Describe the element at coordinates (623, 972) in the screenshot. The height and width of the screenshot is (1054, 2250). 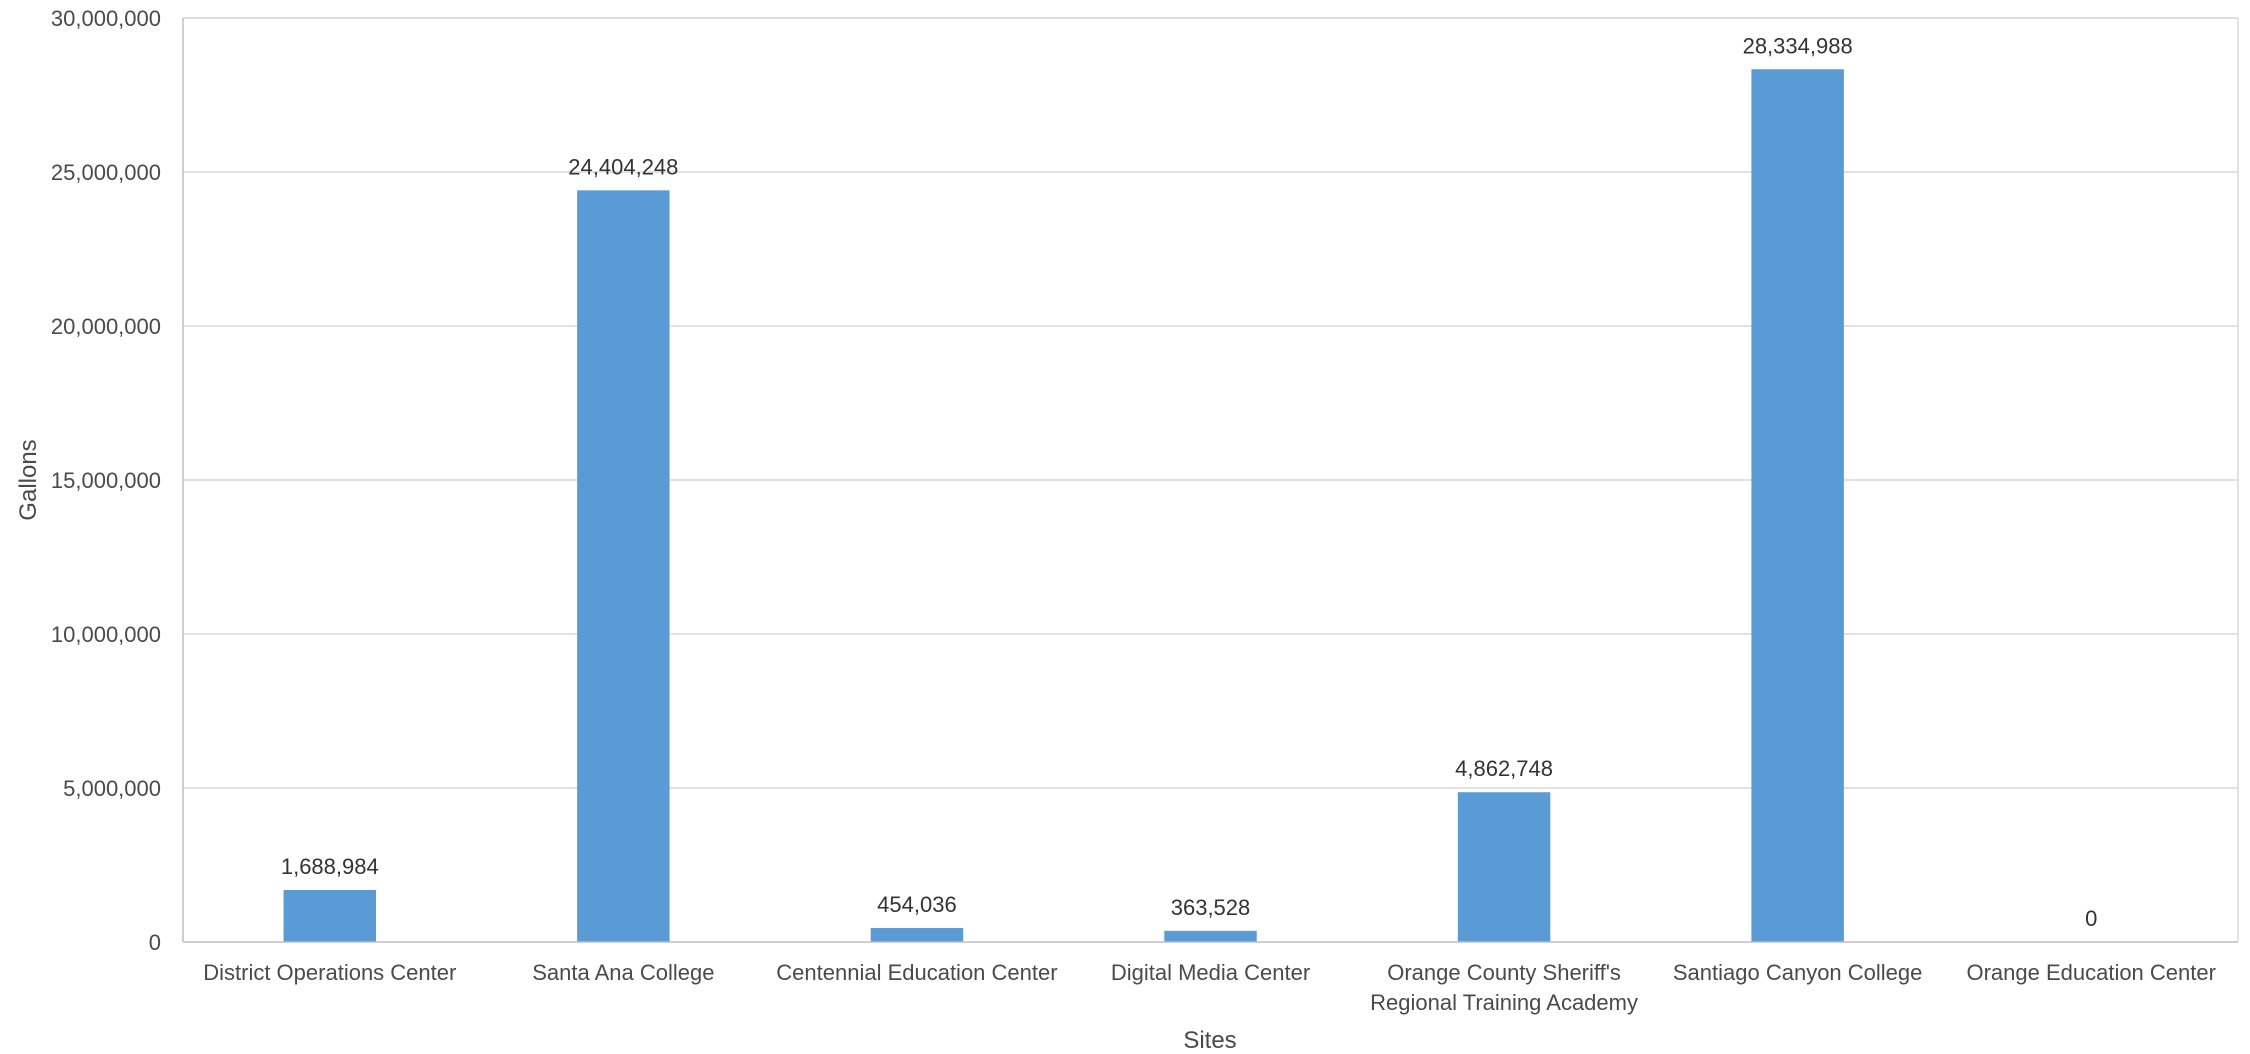
I see `x-tick-label: Santa Ana College` at that location.